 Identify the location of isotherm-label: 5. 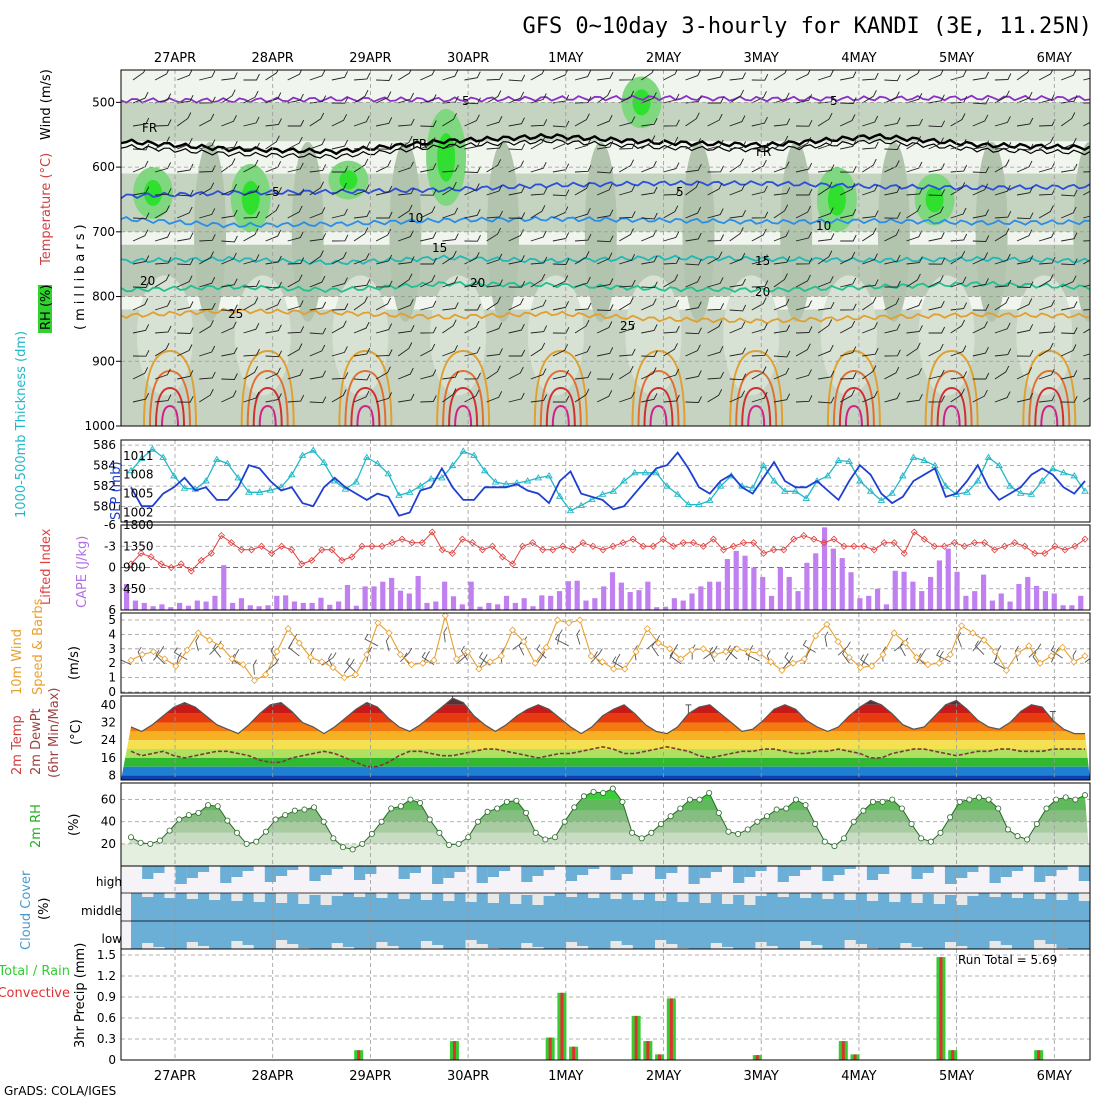
(276, 192).